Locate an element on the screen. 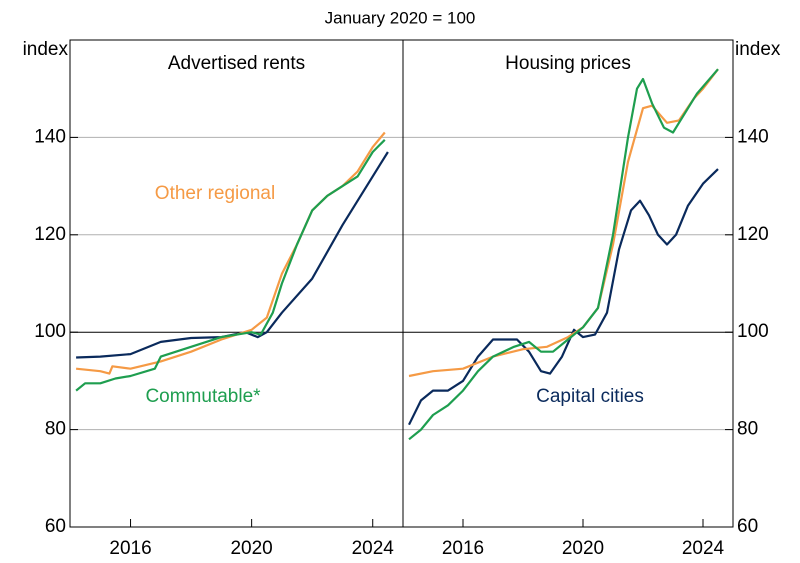 The width and height of the screenshot is (800, 563). series-line is located at coordinates (232, 255).